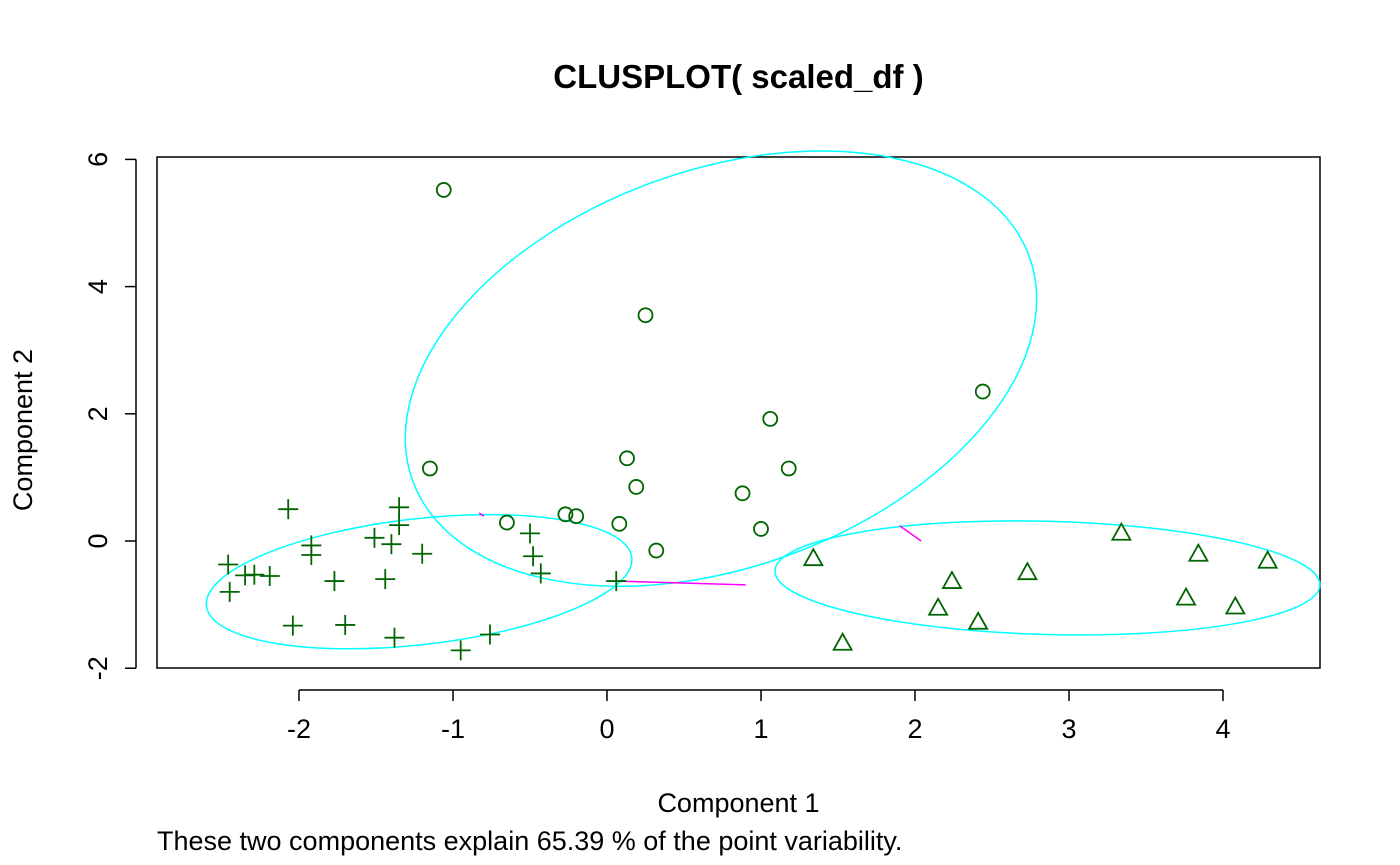  Describe the element at coordinates (23, 430) in the screenshot. I see `y-axis-label: Component 2` at that location.